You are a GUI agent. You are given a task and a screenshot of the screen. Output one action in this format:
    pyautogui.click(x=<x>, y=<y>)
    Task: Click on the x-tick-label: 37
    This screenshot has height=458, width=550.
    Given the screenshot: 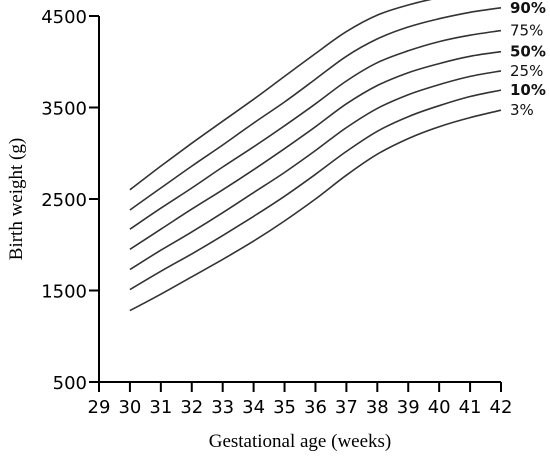 What is the action you would take?
    pyautogui.click(x=346, y=407)
    